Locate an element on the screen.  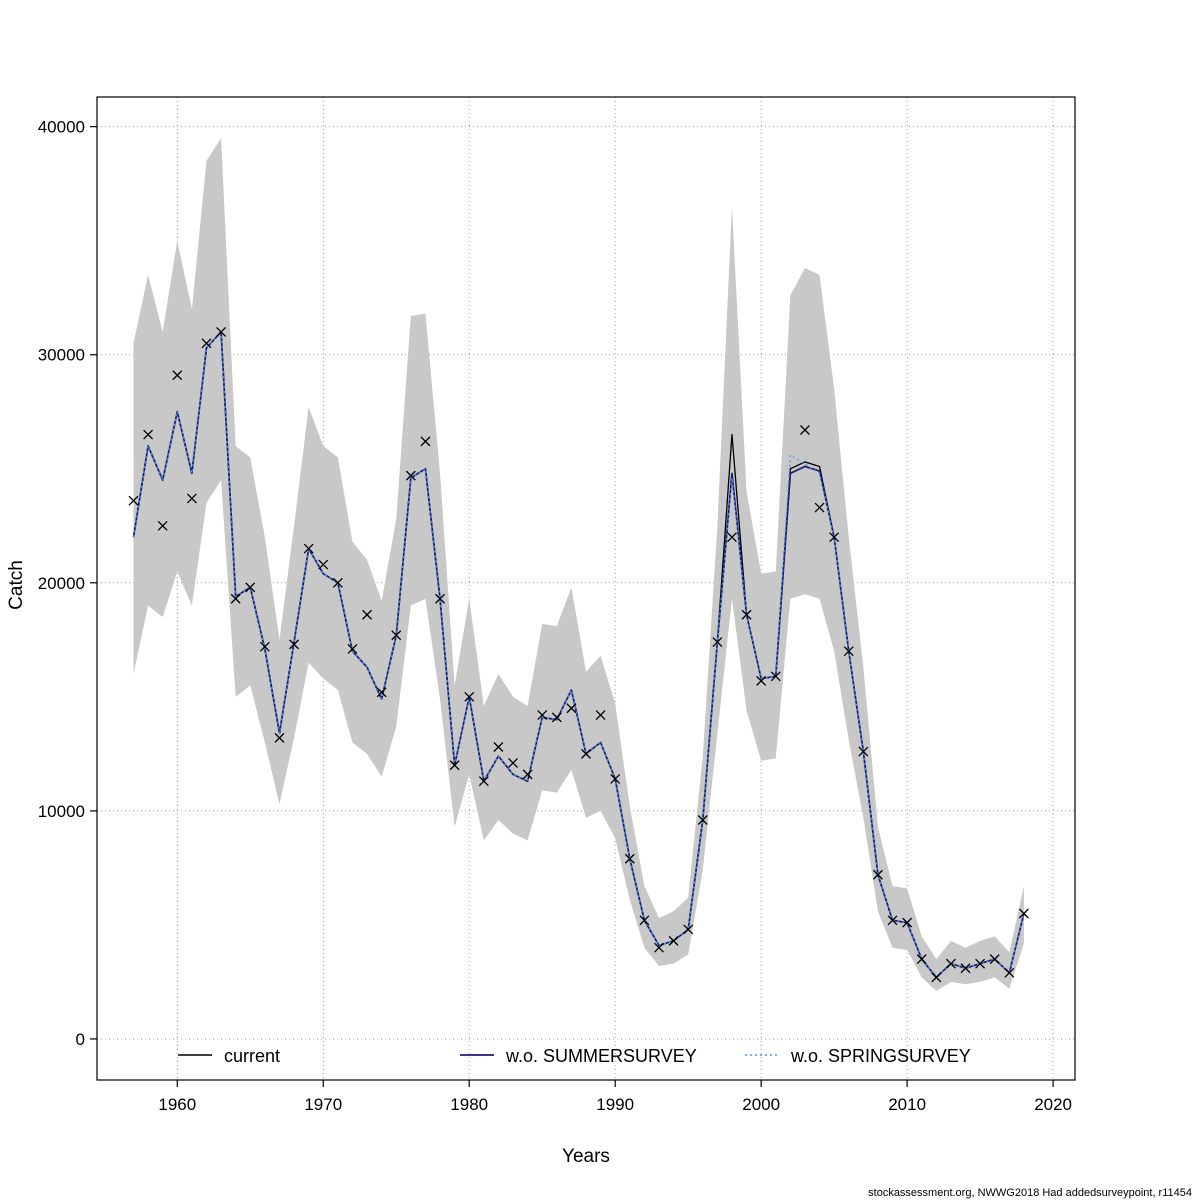
x-tick-label: 2010 is located at coordinates (907, 1104).